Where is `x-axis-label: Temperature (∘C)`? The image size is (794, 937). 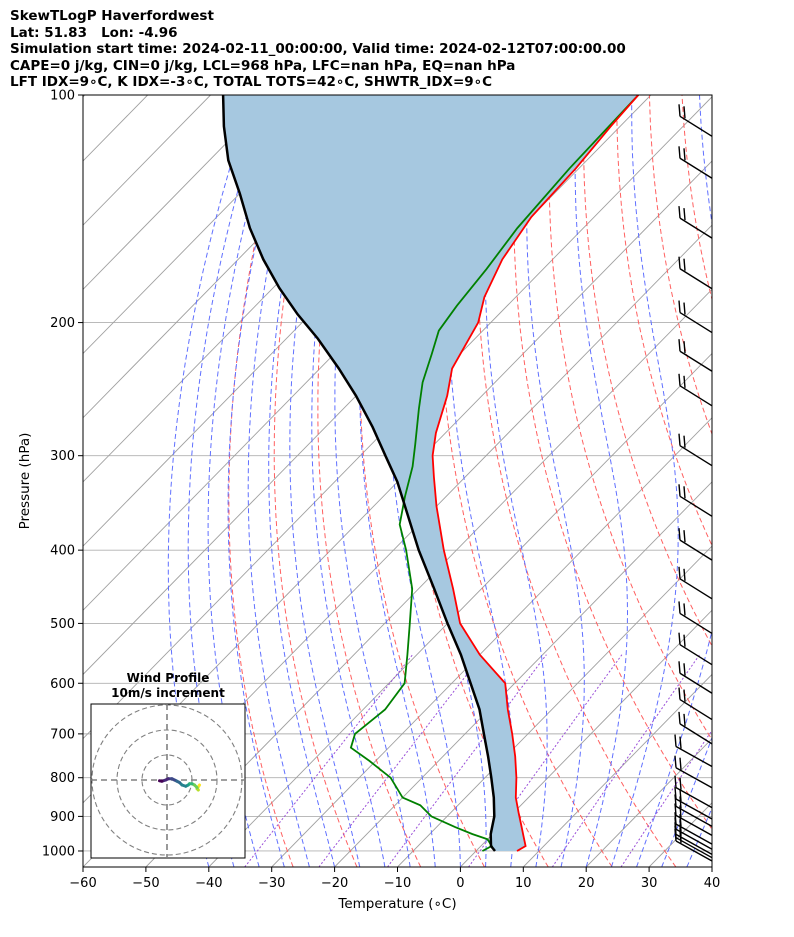 x-axis-label: Temperature (∘C) is located at coordinates (396, 904).